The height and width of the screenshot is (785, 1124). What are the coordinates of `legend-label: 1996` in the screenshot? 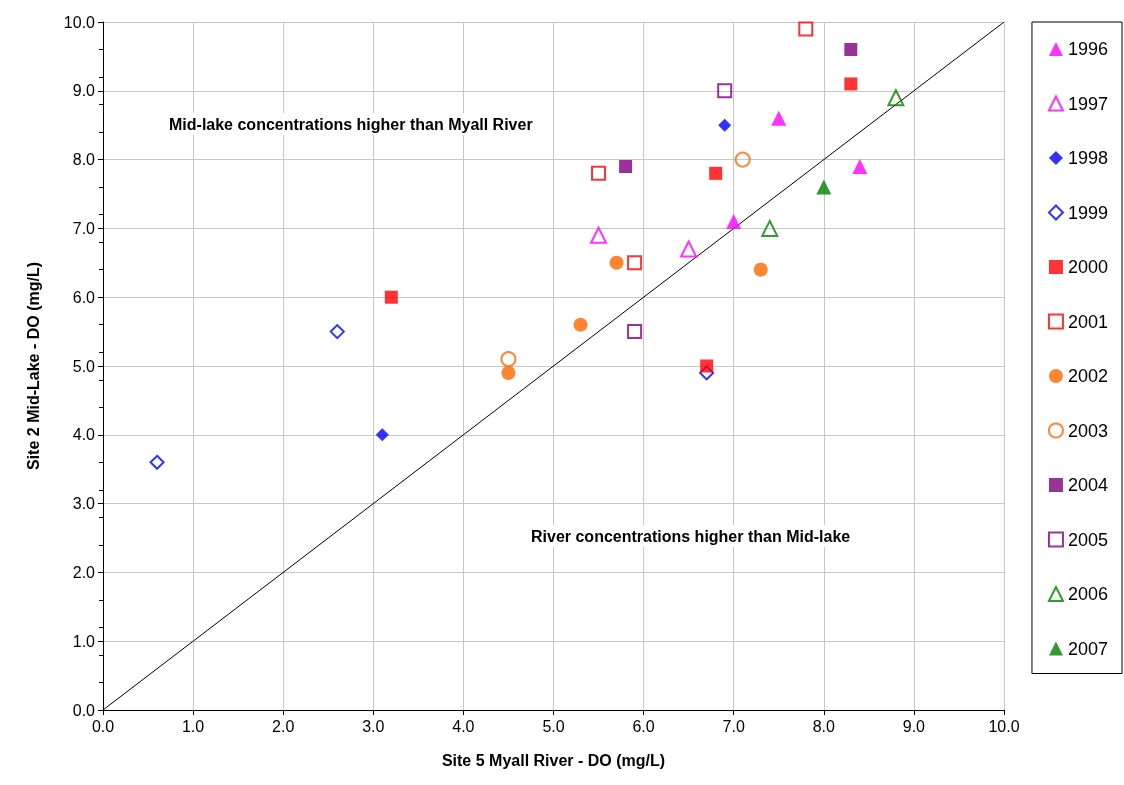 It's located at (1087, 49).